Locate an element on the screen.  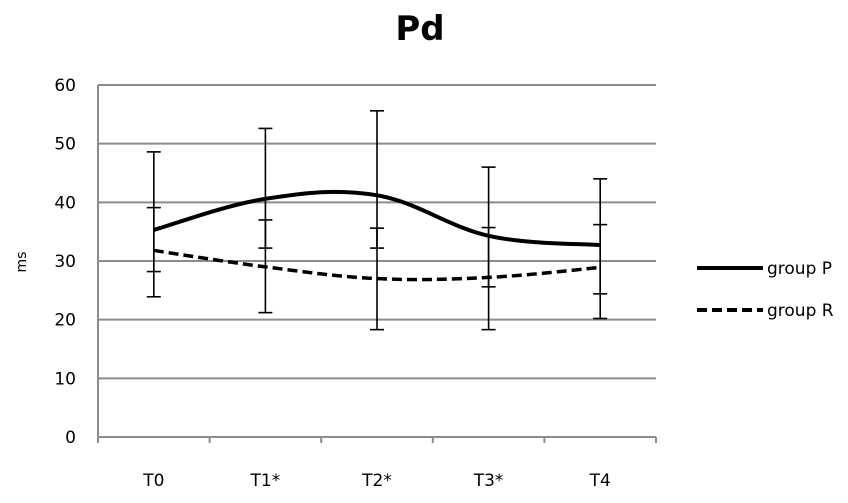
y-tick-label-10: 10 is located at coordinates (65, 379).